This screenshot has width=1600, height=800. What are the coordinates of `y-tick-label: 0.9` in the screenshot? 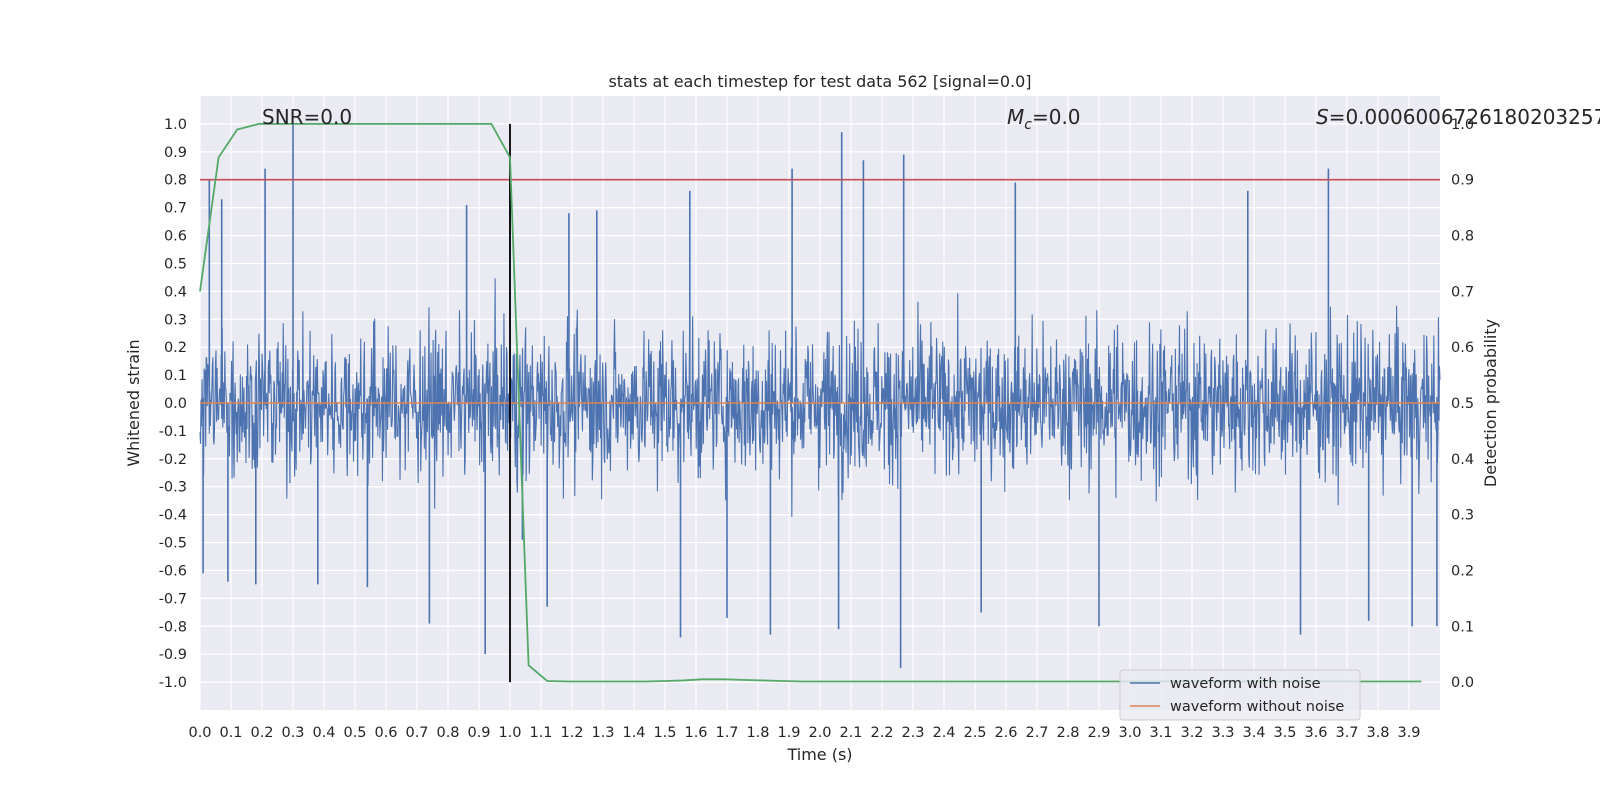 It's located at (175, 153).